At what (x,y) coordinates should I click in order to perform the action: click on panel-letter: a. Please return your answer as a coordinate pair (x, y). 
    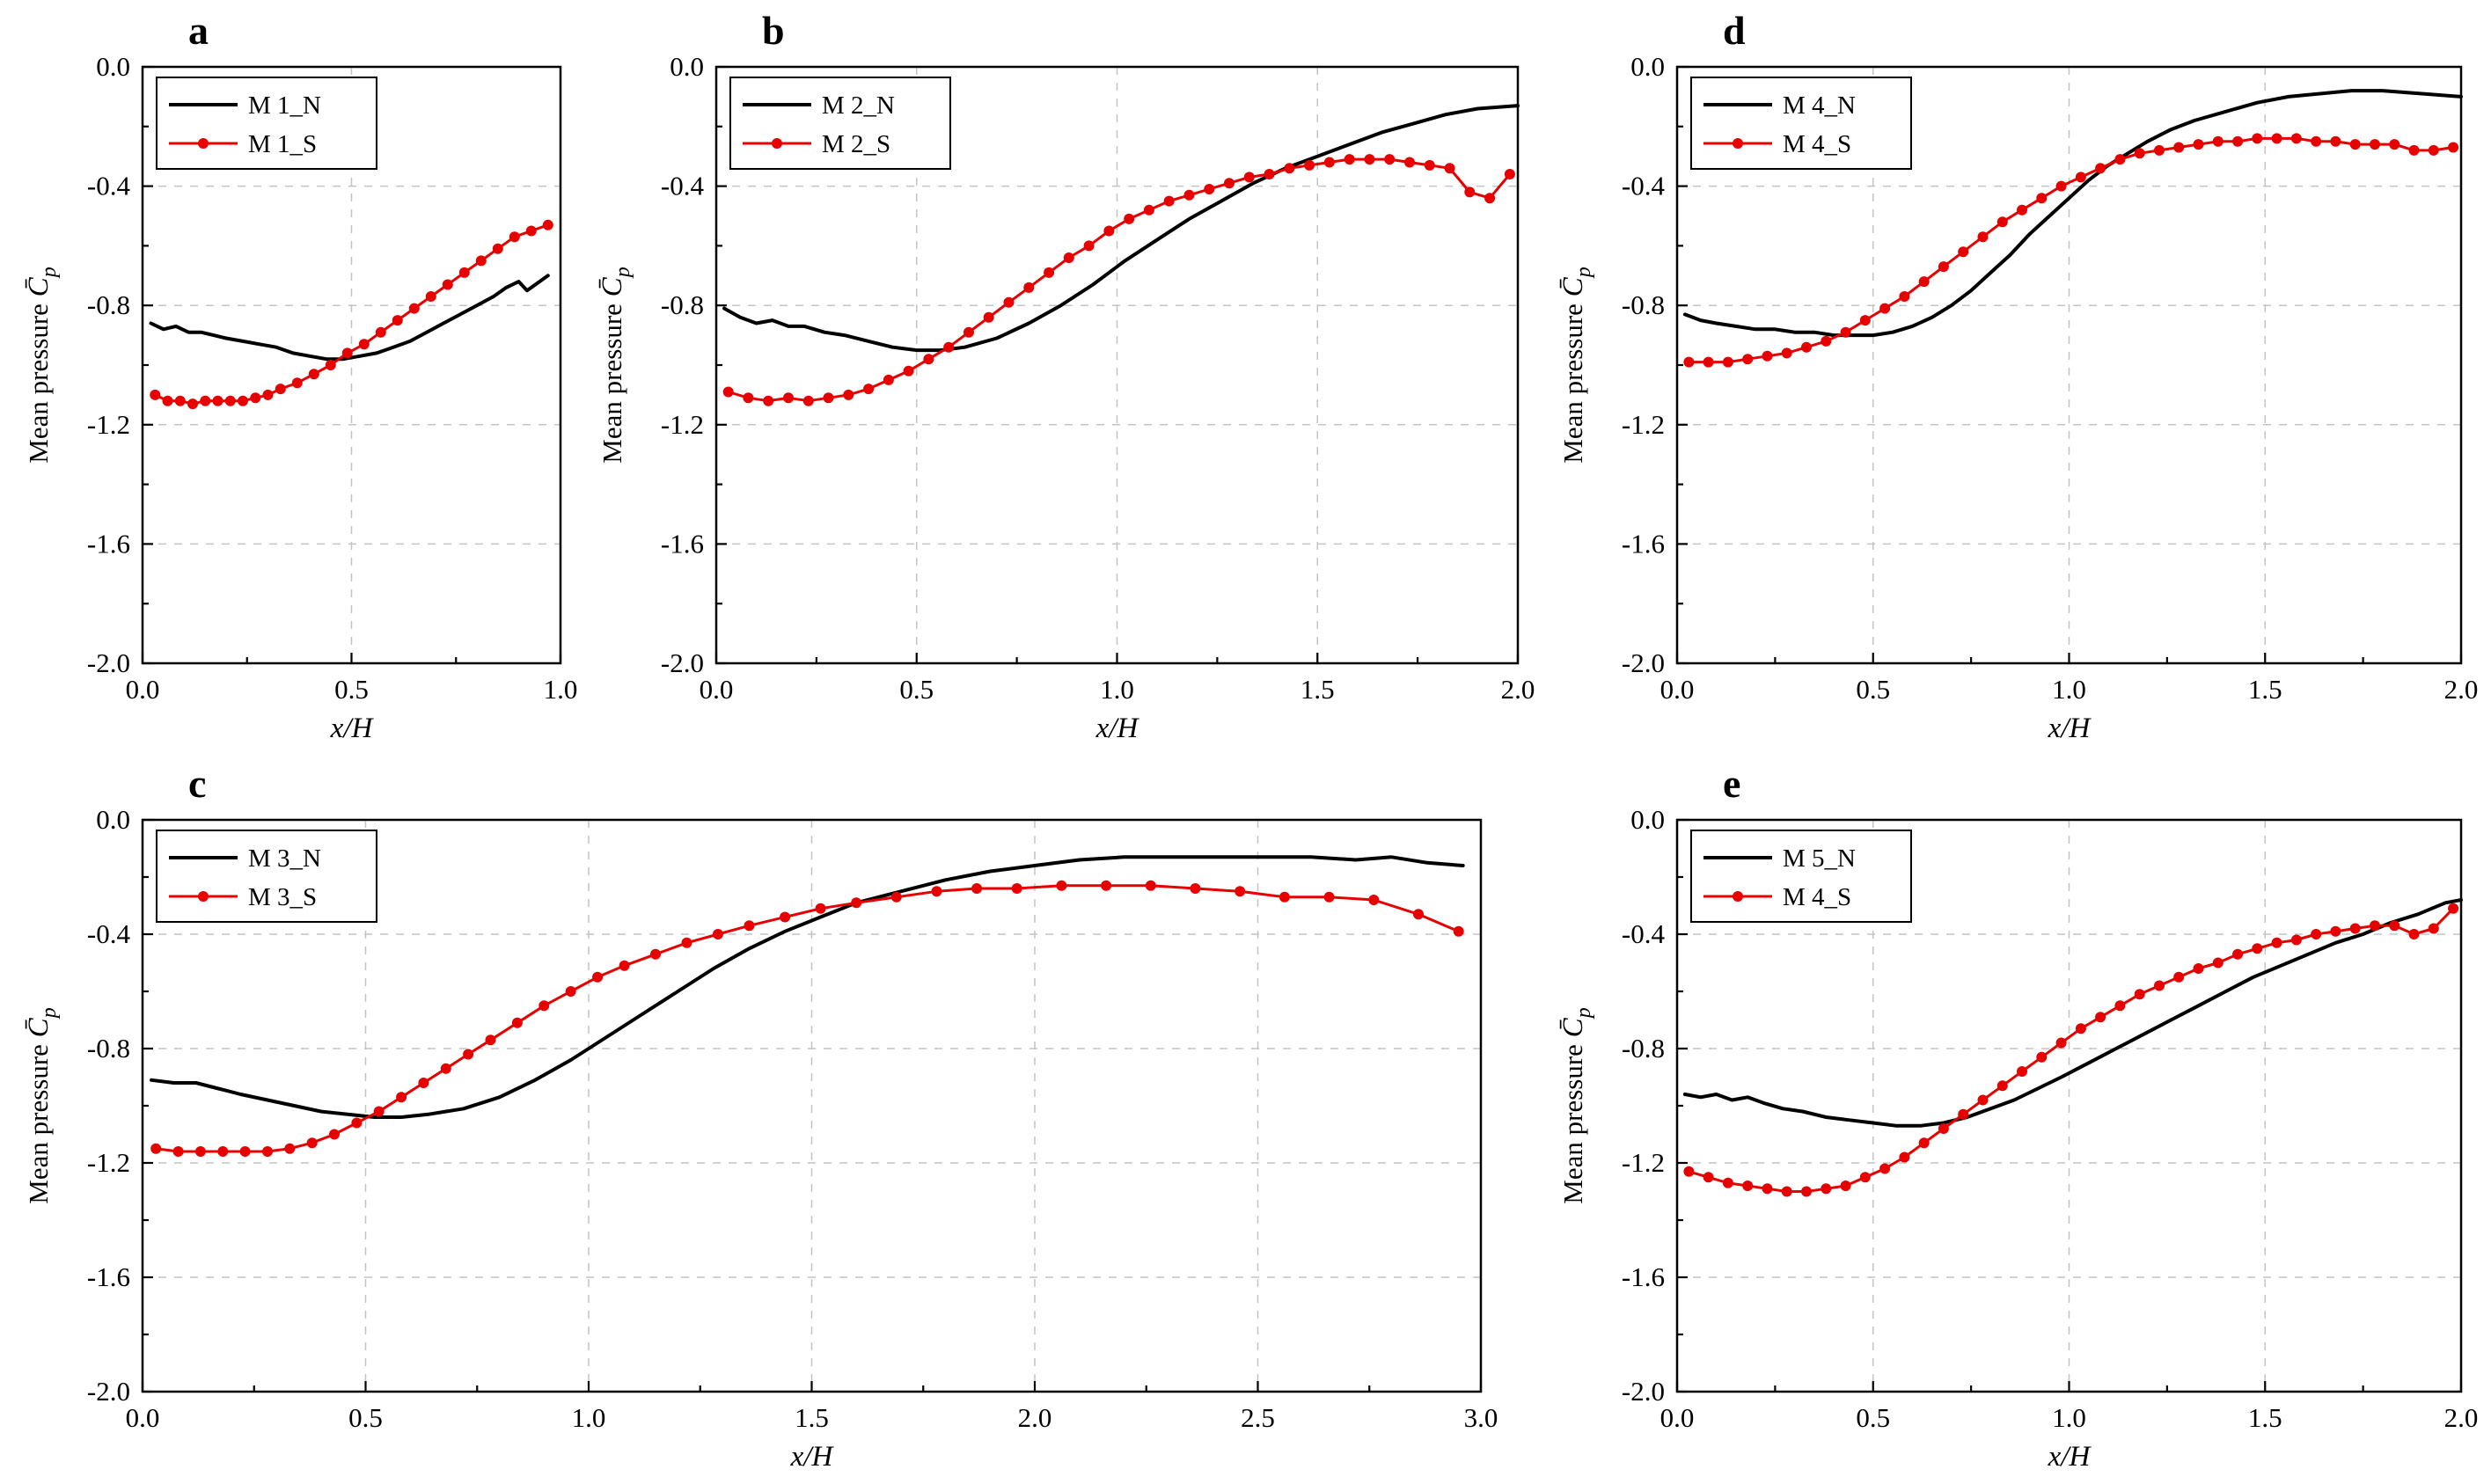
    Looking at the image, I should click on (198, 30).